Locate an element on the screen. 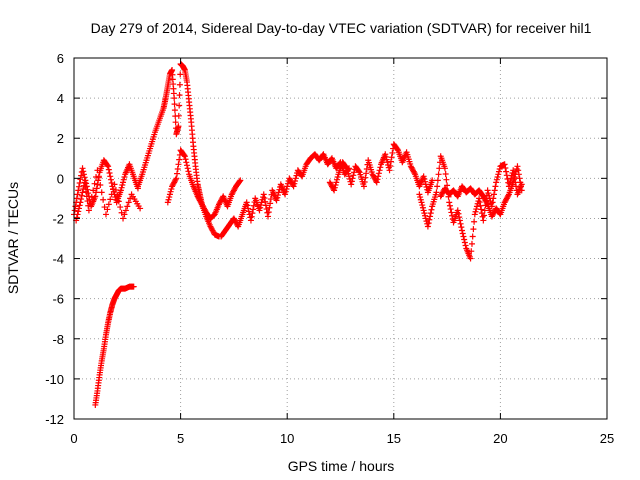 The height and width of the screenshot is (480, 640). x-axis-label: GPS time / hours is located at coordinates (341, 466).